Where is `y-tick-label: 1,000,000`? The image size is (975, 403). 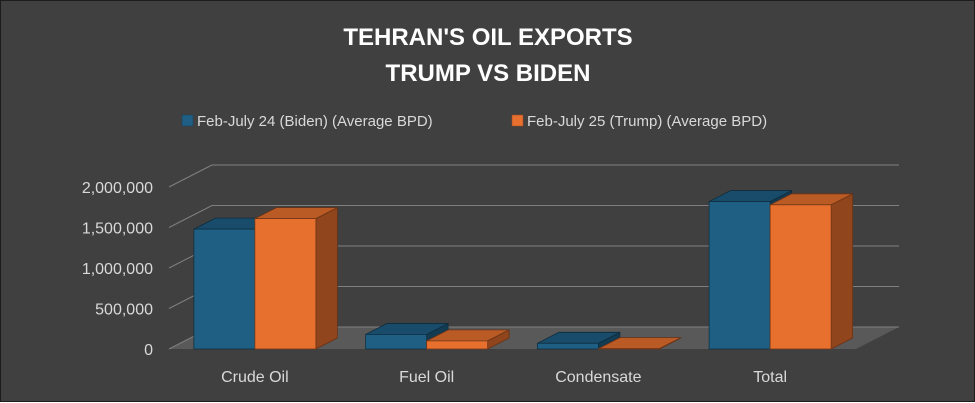
y-tick-label: 1,000,000 is located at coordinates (117, 269).